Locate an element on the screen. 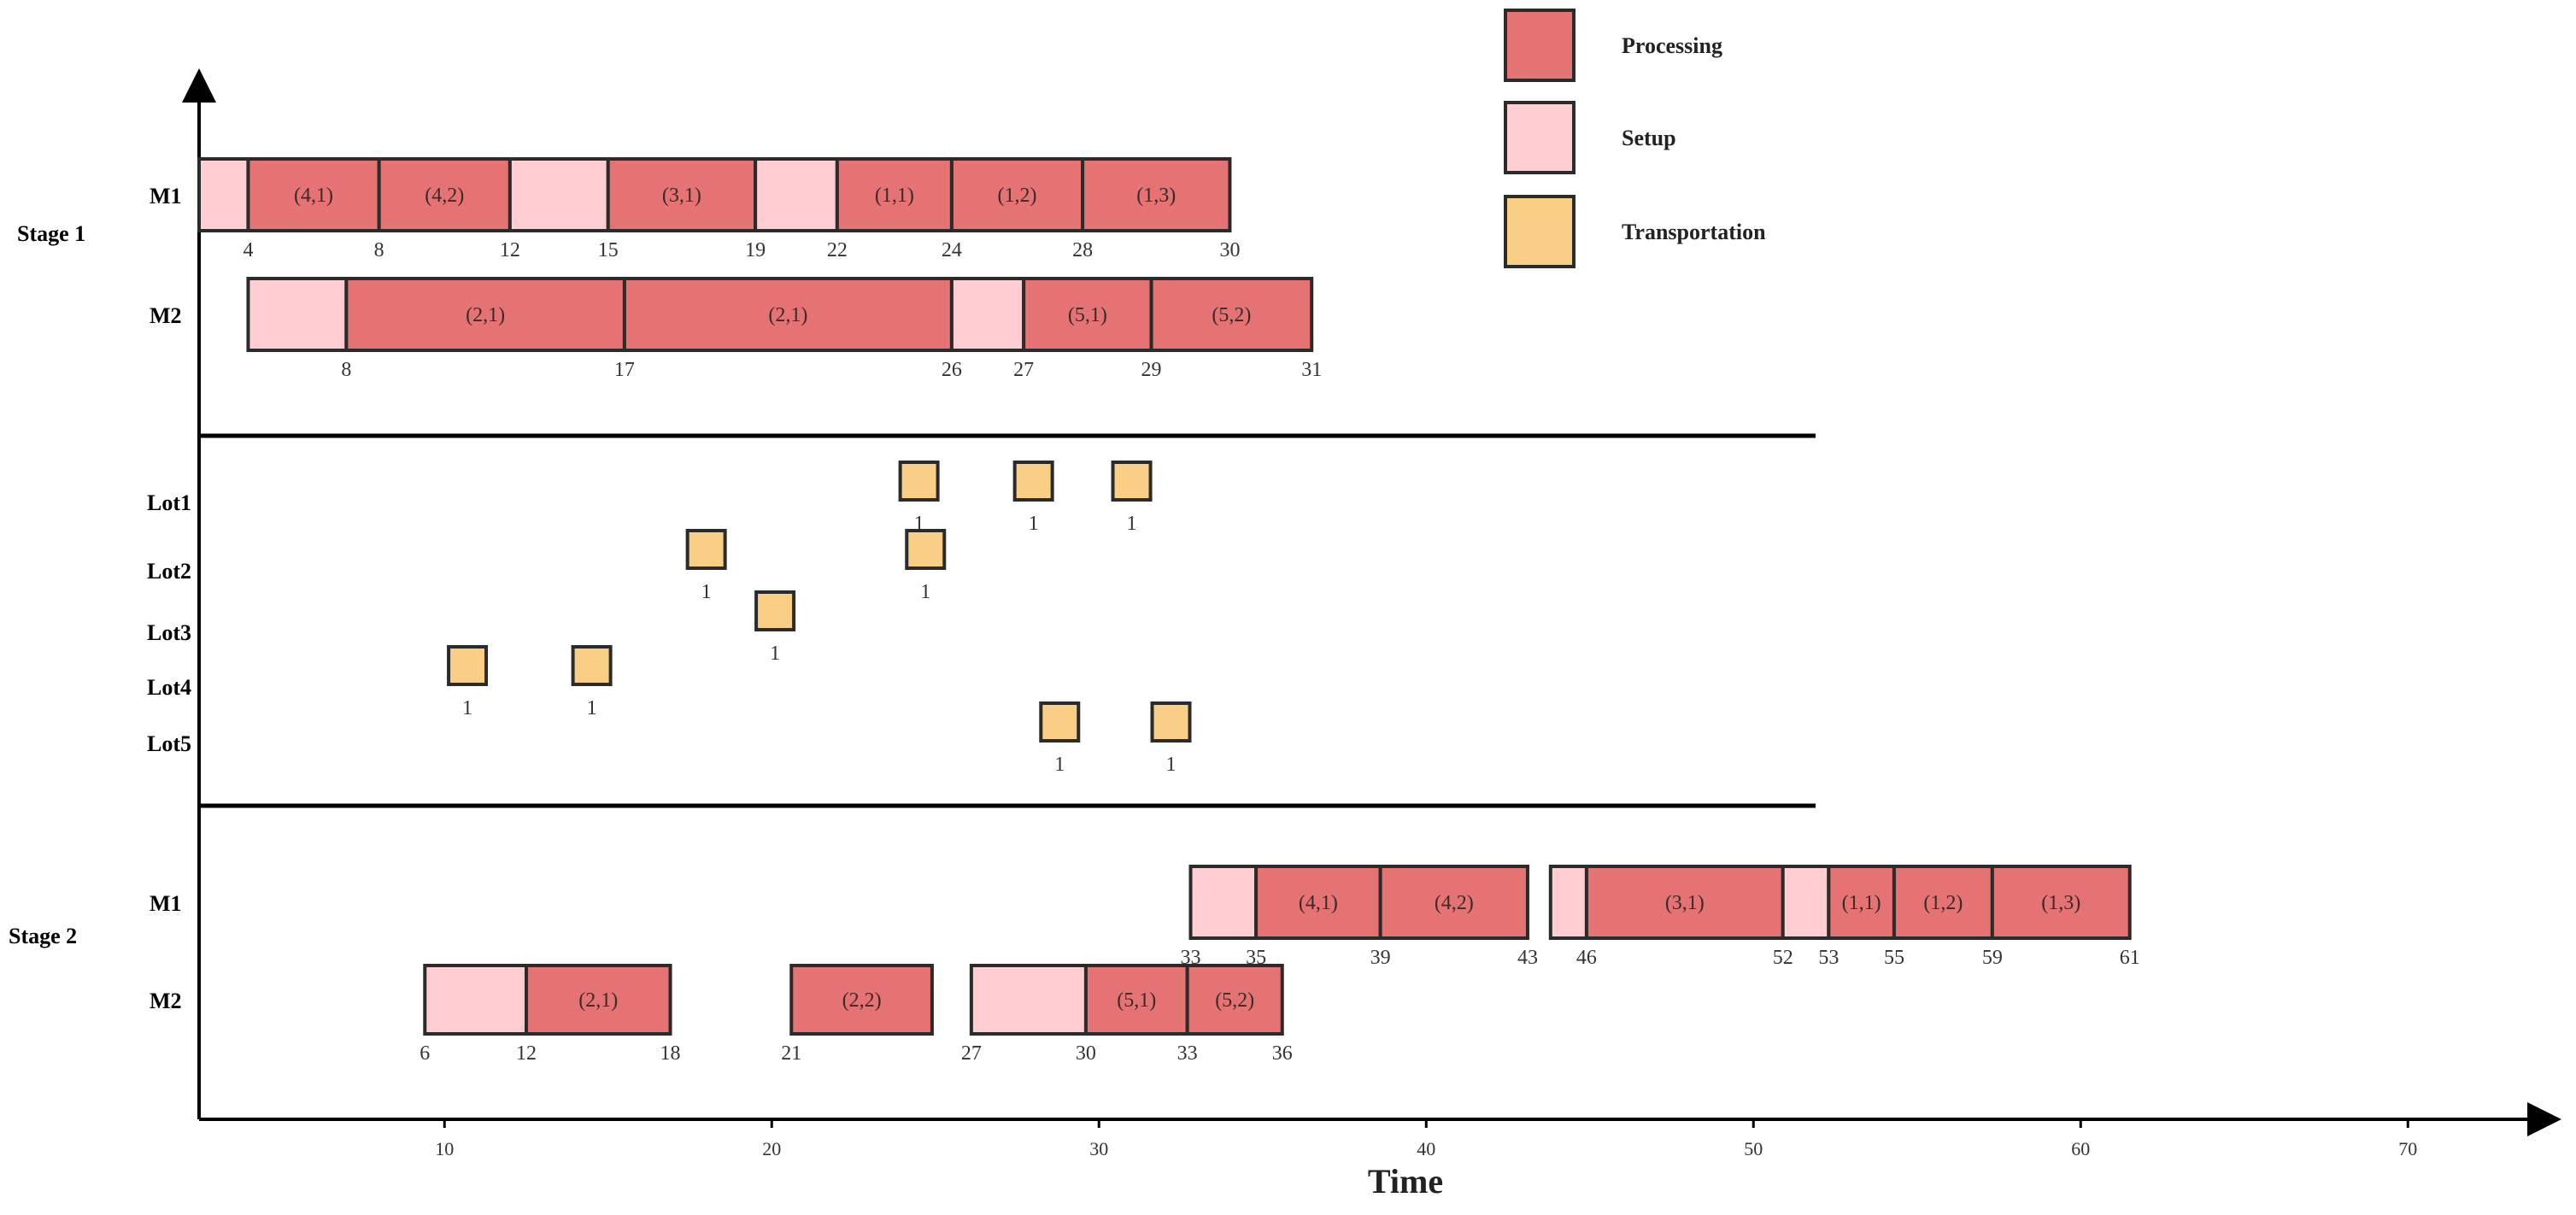 The image size is (2576, 1215). time-label: 22 is located at coordinates (837, 250).